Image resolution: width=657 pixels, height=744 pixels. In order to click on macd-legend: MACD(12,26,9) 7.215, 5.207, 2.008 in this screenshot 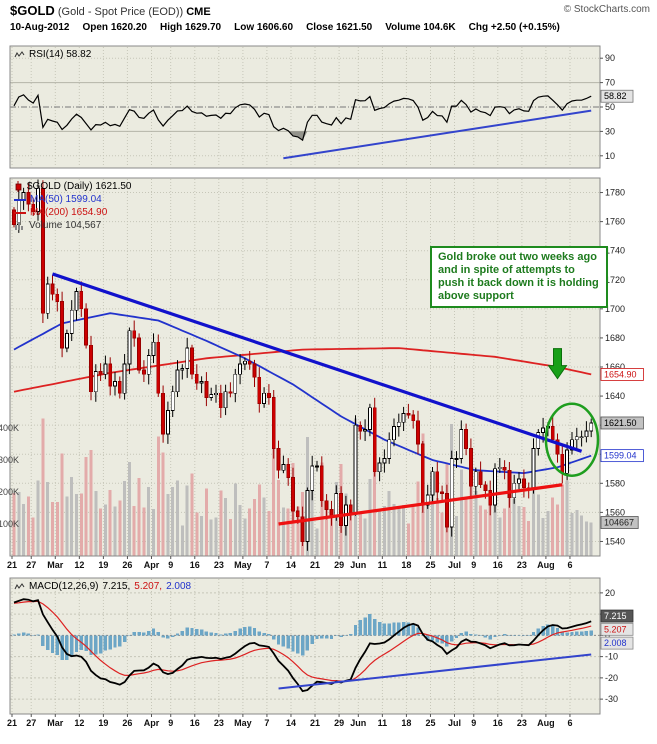, I will do `click(102, 586)`.